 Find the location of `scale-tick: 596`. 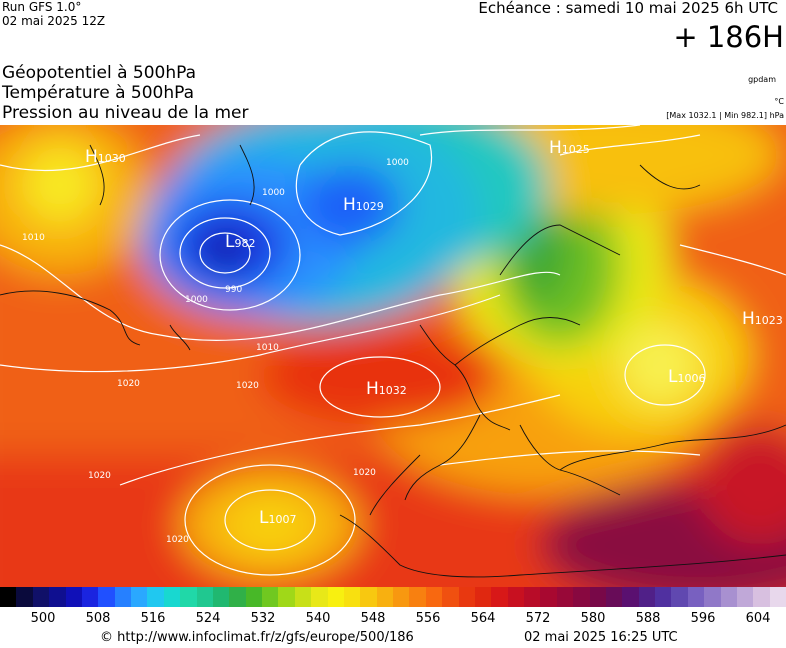

scale-tick: 596 is located at coordinates (703, 618).